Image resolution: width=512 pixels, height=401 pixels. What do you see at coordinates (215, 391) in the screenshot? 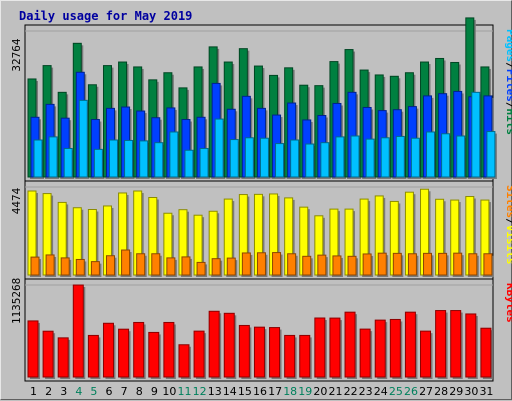
I see `x-tick-label-13: 13` at bounding box center [215, 391].